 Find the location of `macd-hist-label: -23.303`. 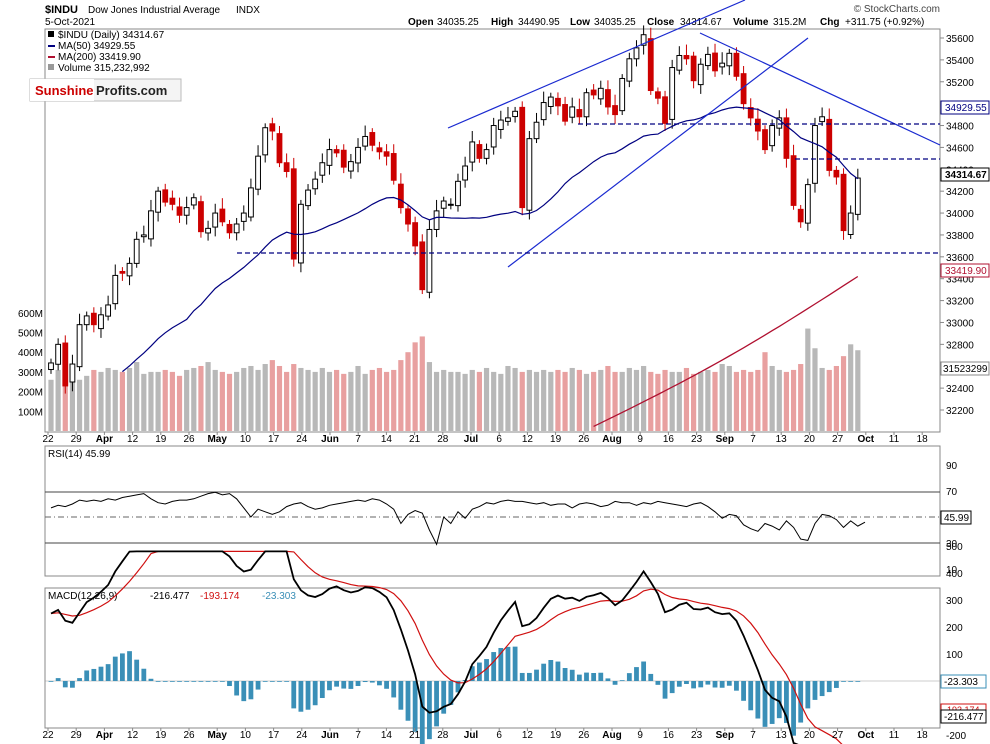

macd-hist-label: -23.303 is located at coordinates (279, 596).